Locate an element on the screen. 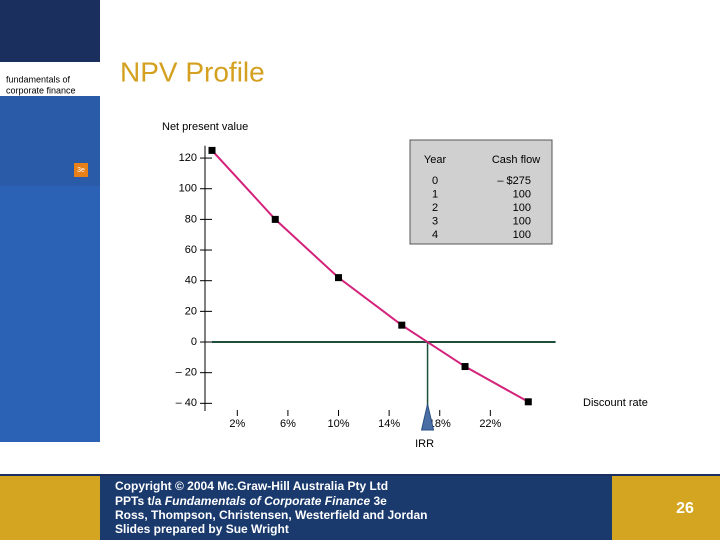  table-header: Cash flow is located at coordinates (516, 160).